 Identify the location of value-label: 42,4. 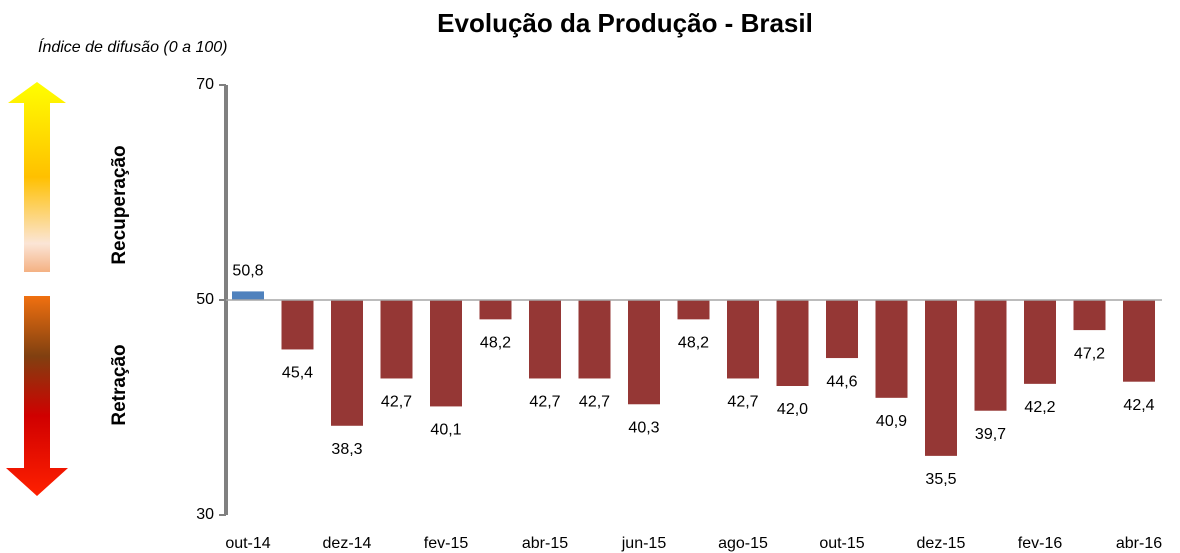
(1138, 405).